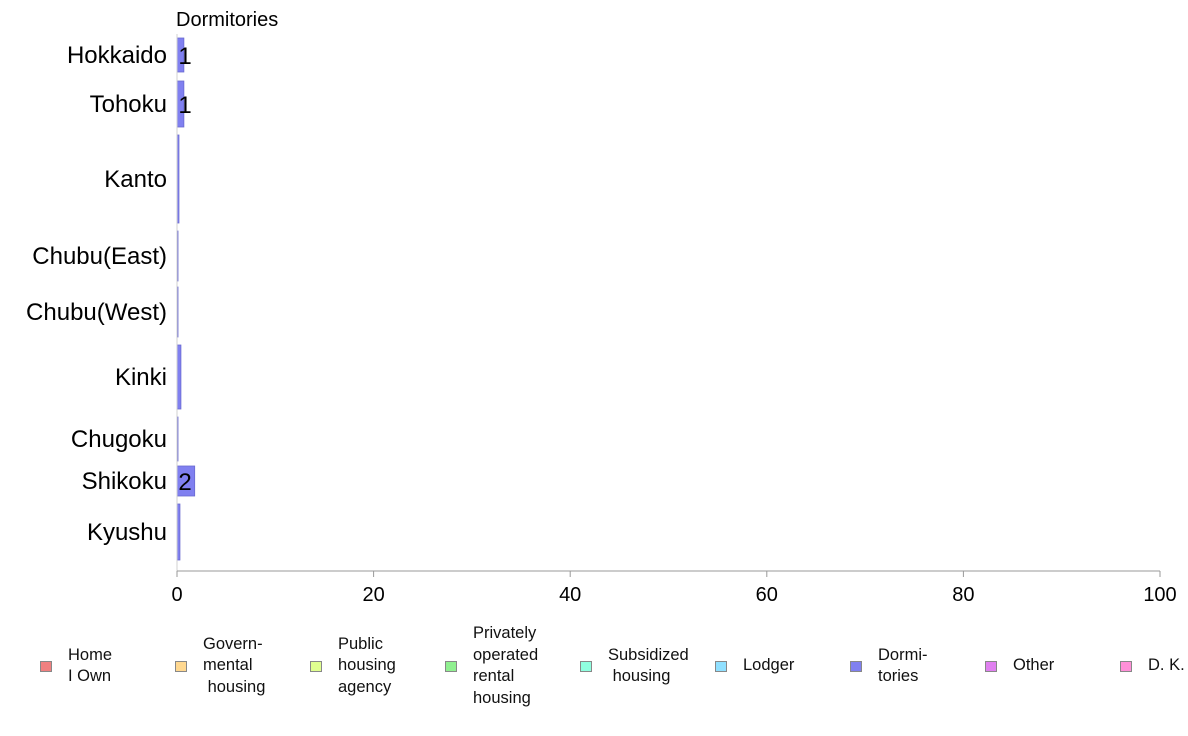  Describe the element at coordinates (127, 532) in the screenshot. I see `category-label: Kyushu` at that location.